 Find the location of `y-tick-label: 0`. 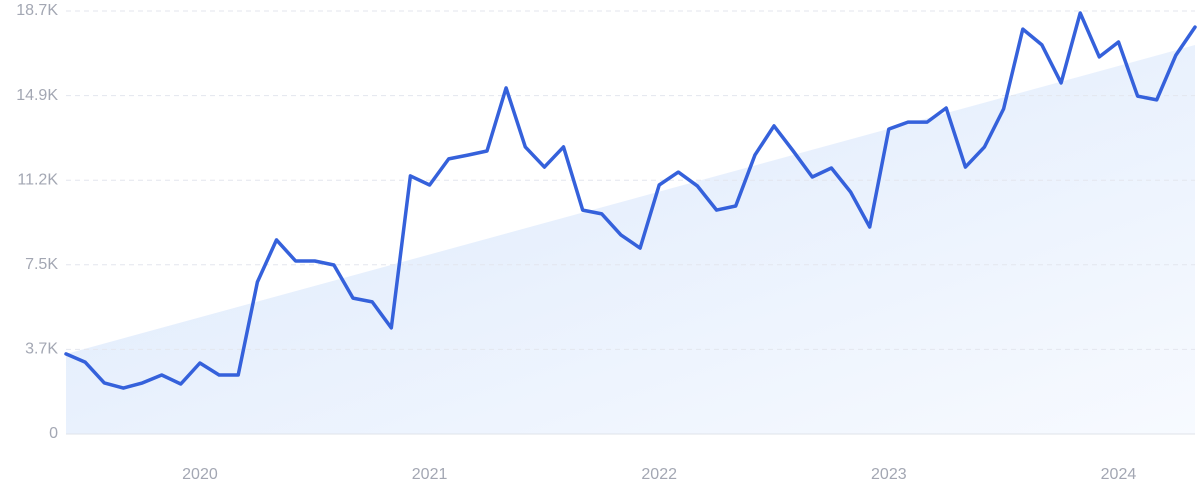

y-tick-label: 0 is located at coordinates (53, 433).